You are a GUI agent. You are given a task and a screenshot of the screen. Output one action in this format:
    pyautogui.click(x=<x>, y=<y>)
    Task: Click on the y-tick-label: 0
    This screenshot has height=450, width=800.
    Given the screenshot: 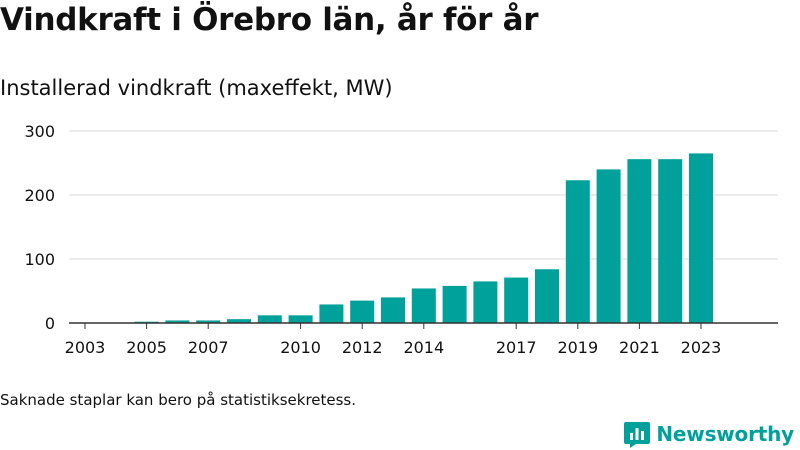 What is the action you would take?
    pyautogui.click(x=50, y=323)
    